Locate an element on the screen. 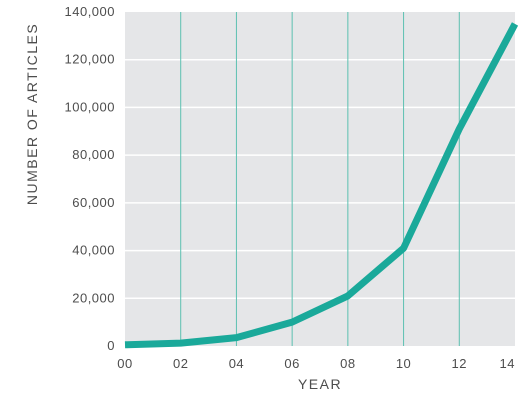 The width and height of the screenshot is (531, 393). y-tick-label: 60,000 is located at coordinates (93, 202).